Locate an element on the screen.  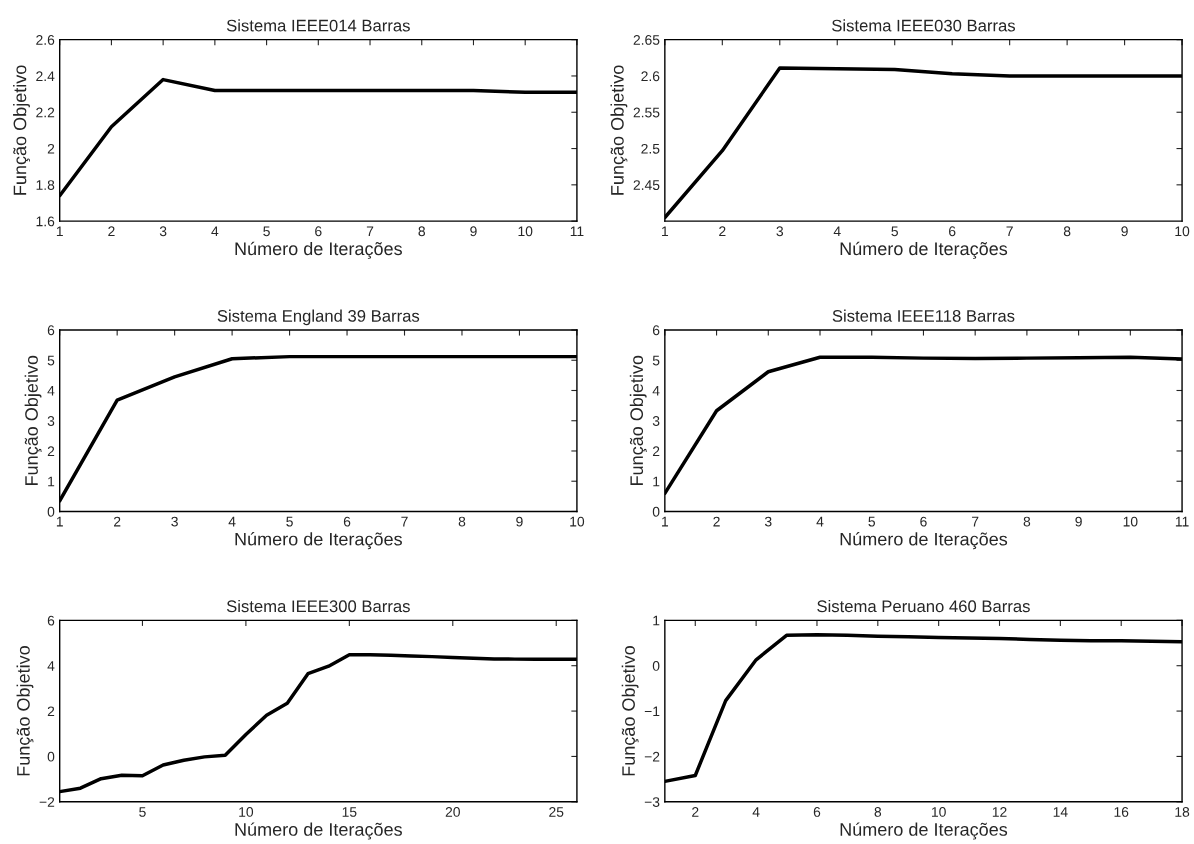
x-tick-label: 16 is located at coordinates (1121, 812).